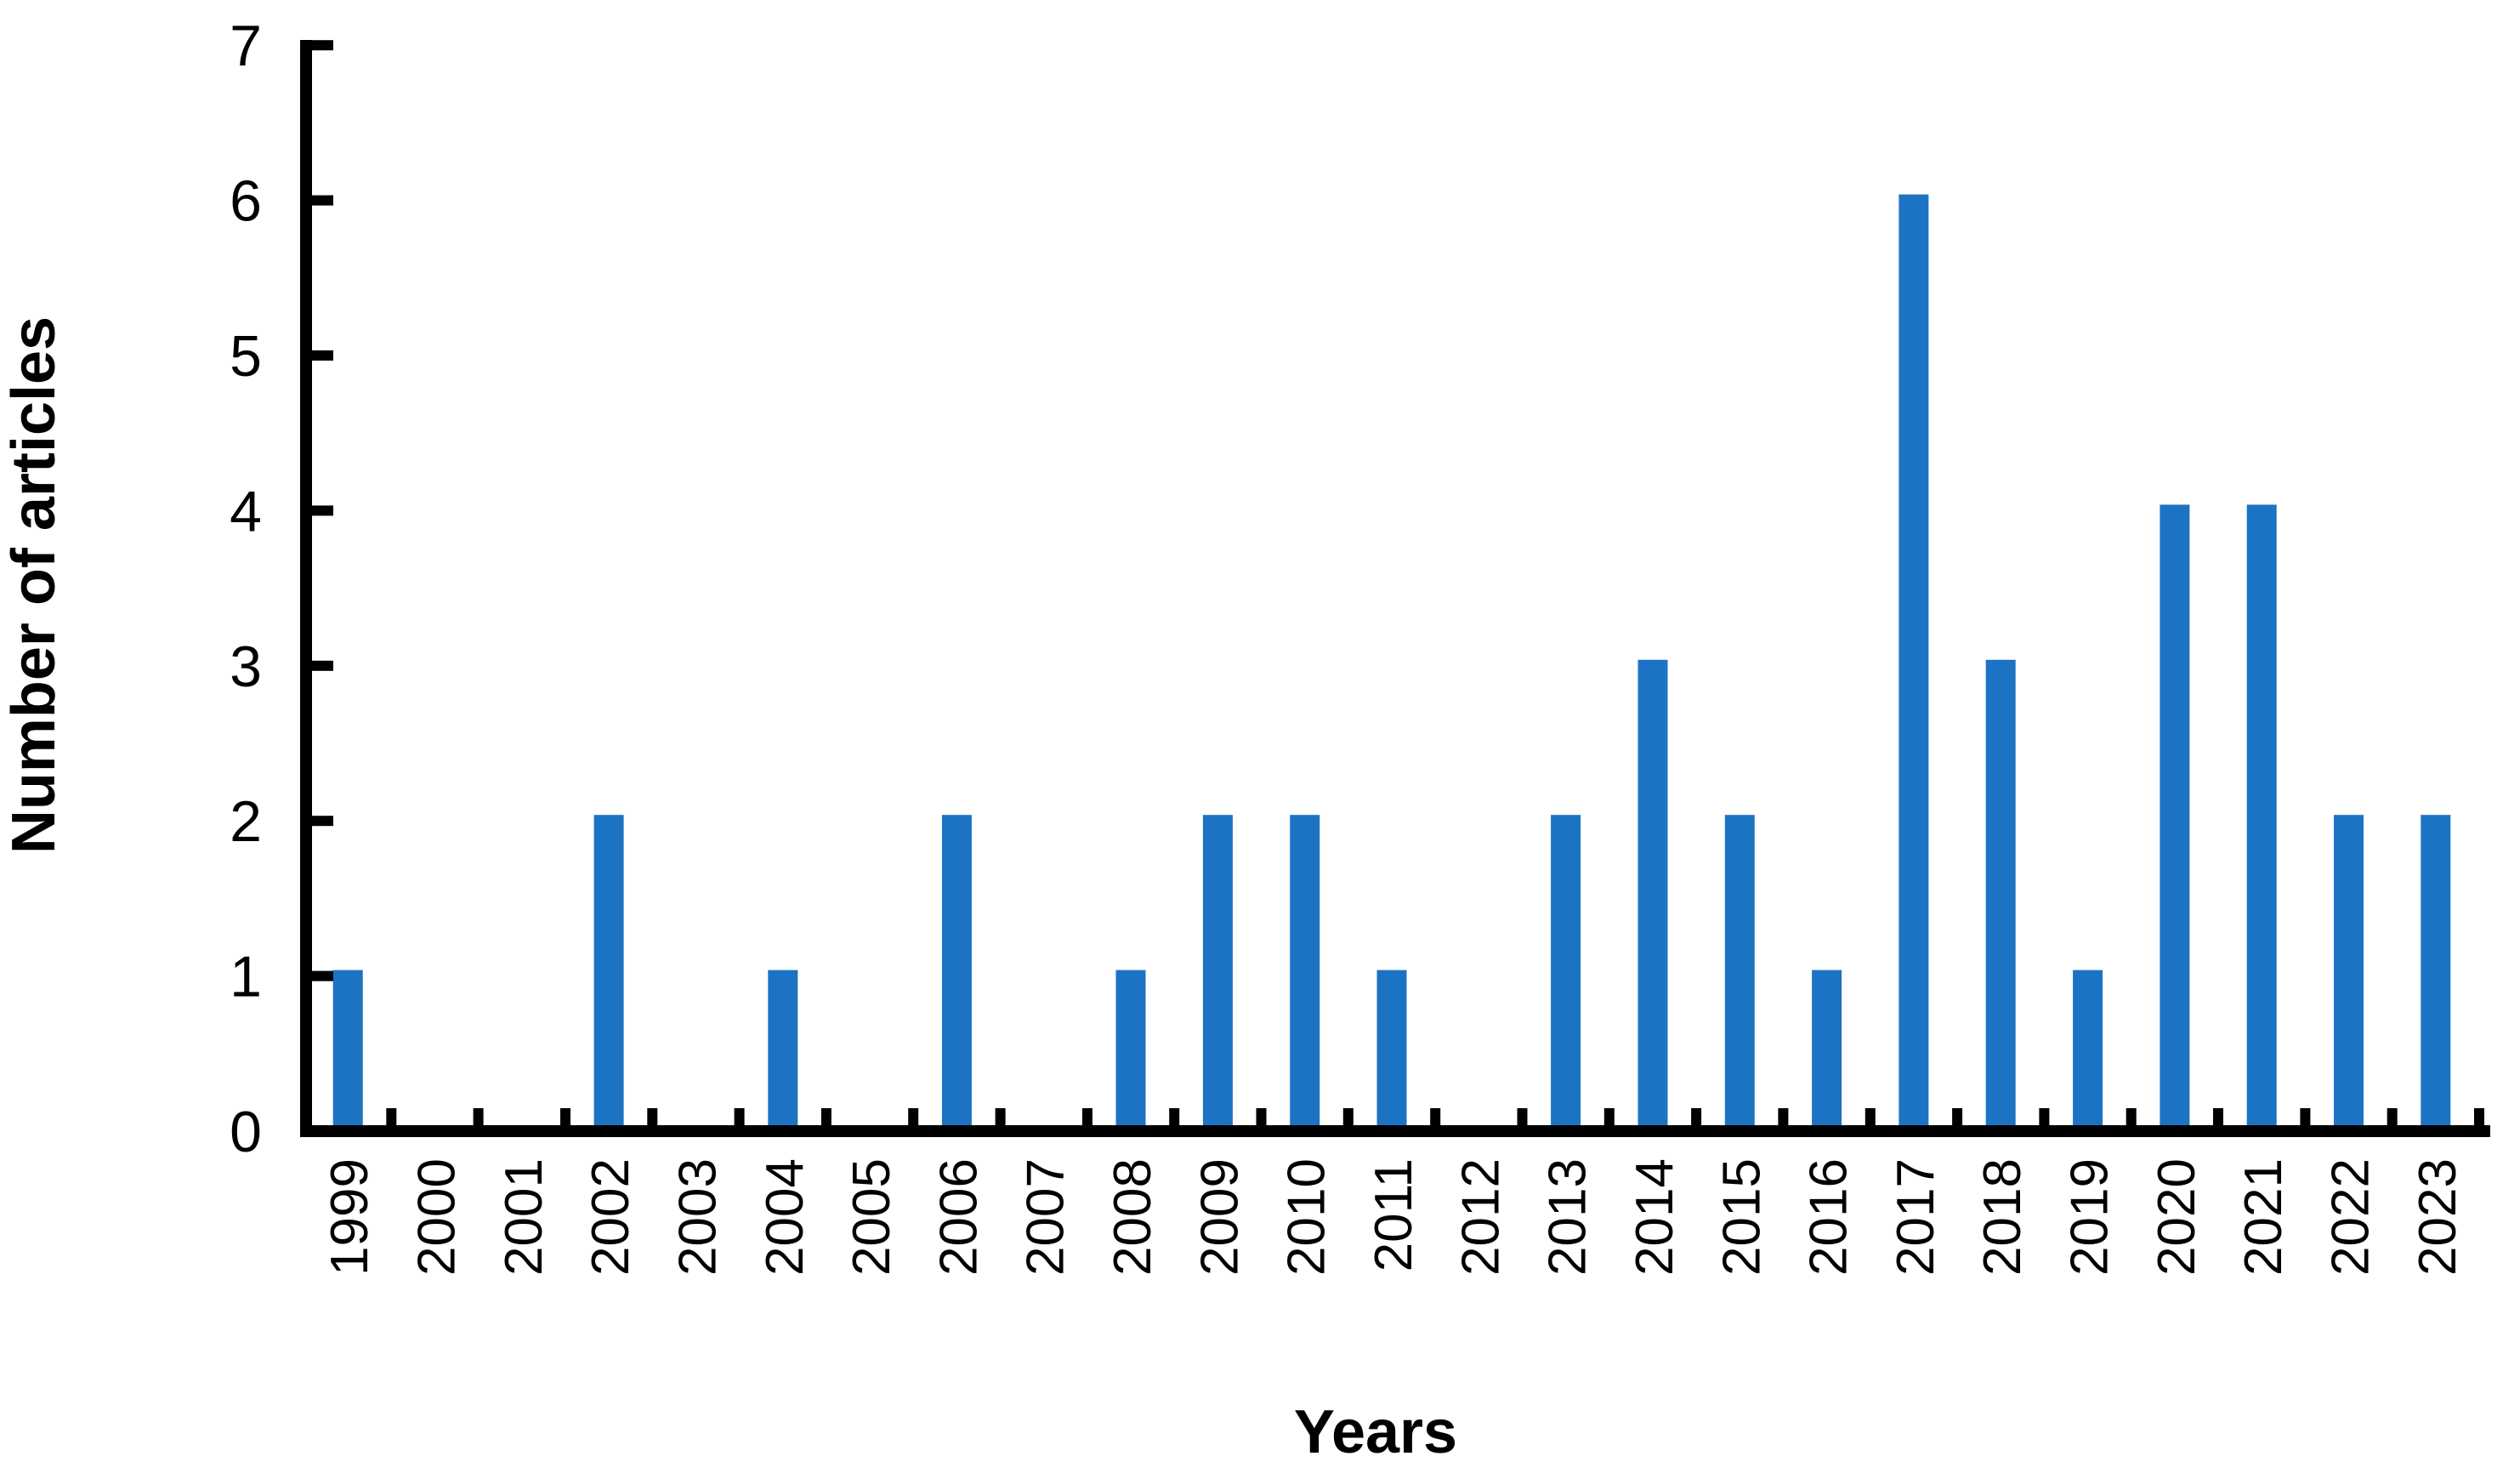  What do you see at coordinates (1130, 1047) in the screenshot?
I see `bar-2008` at bounding box center [1130, 1047].